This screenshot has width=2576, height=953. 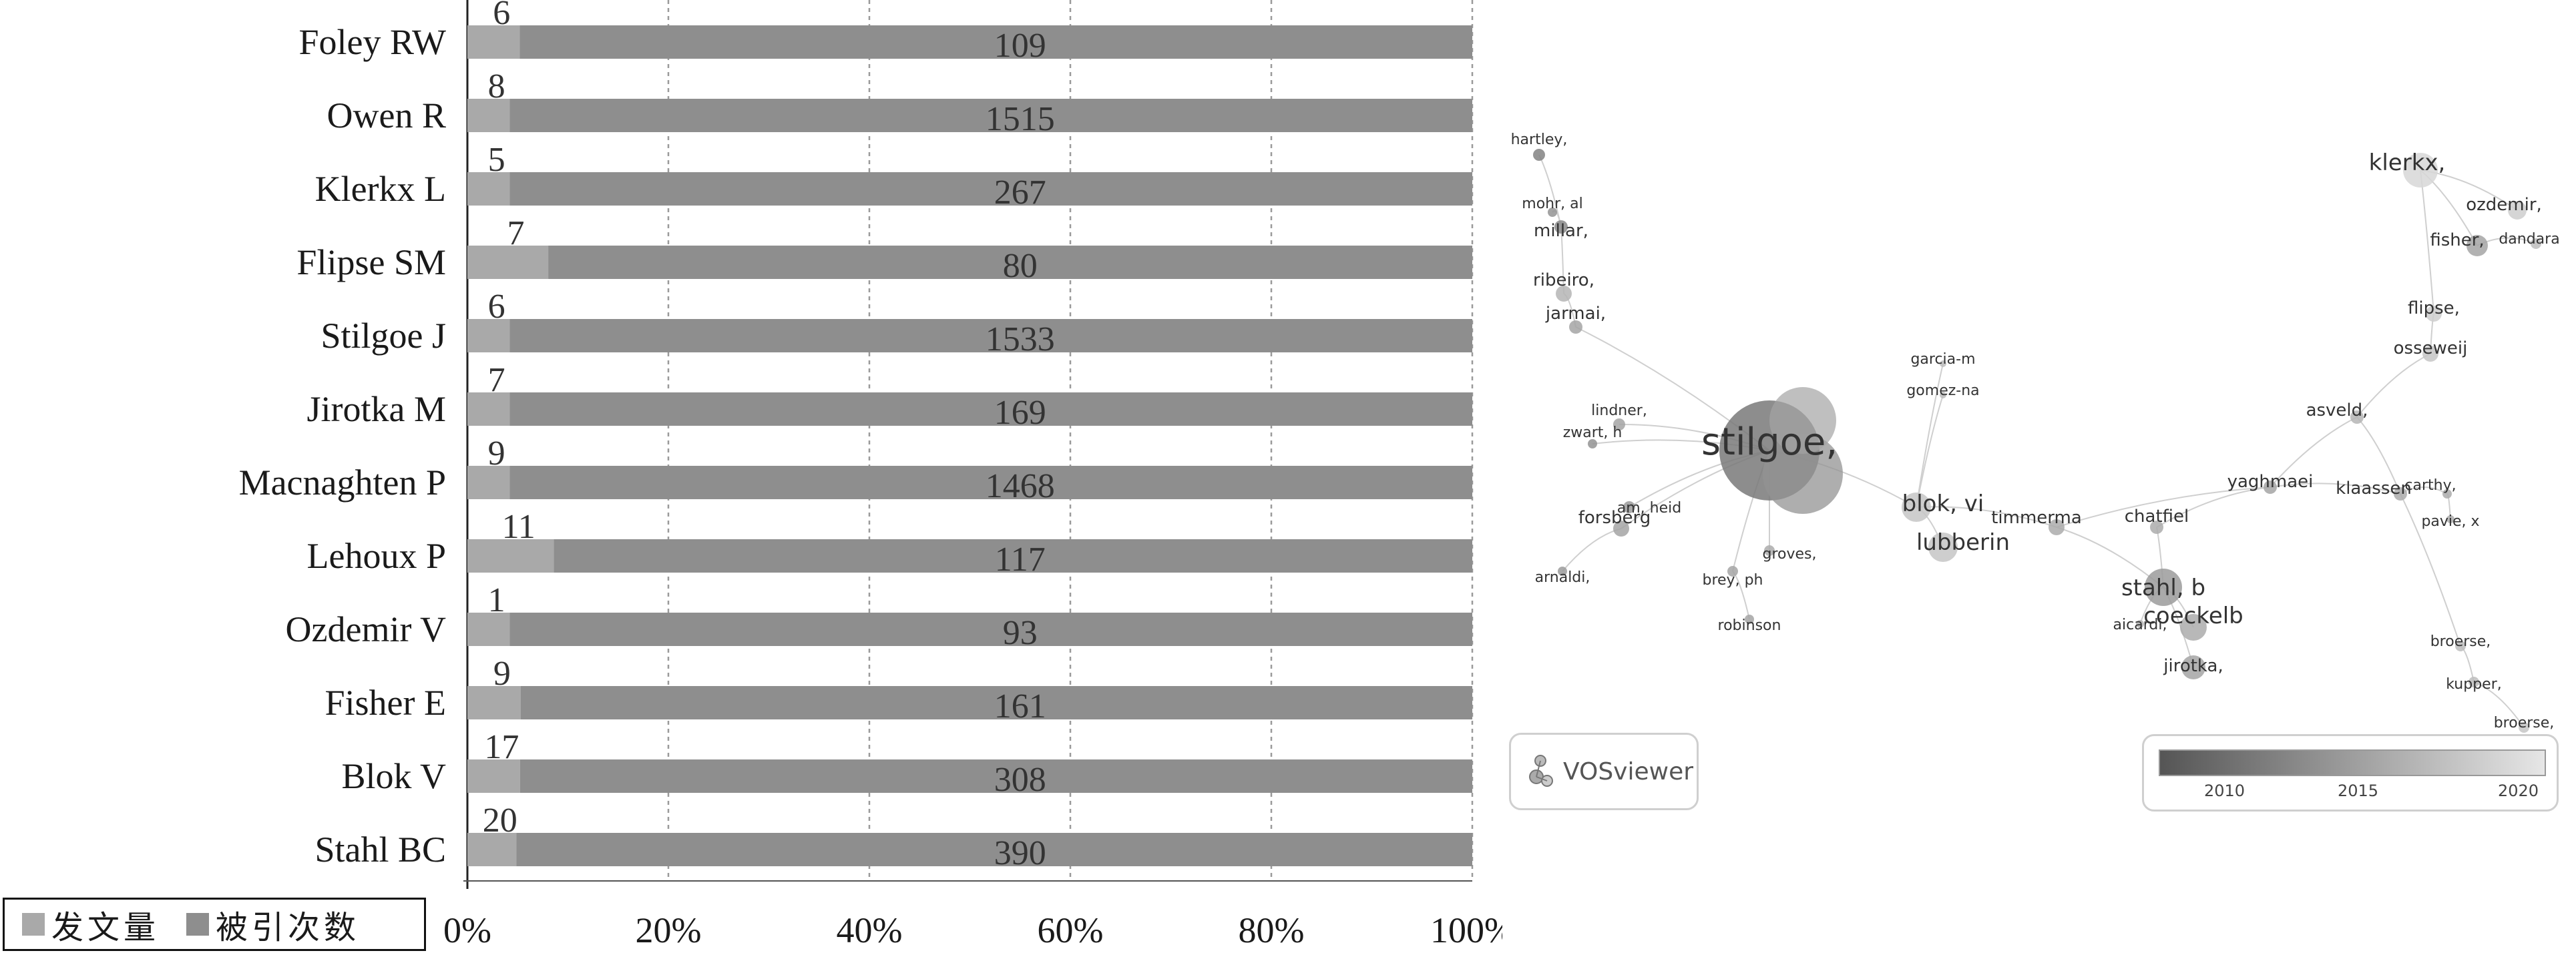 What do you see at coordinates (33, 924) in the screenshot?
I see `legend-swatch-papers` at bounding box center [33, 924].